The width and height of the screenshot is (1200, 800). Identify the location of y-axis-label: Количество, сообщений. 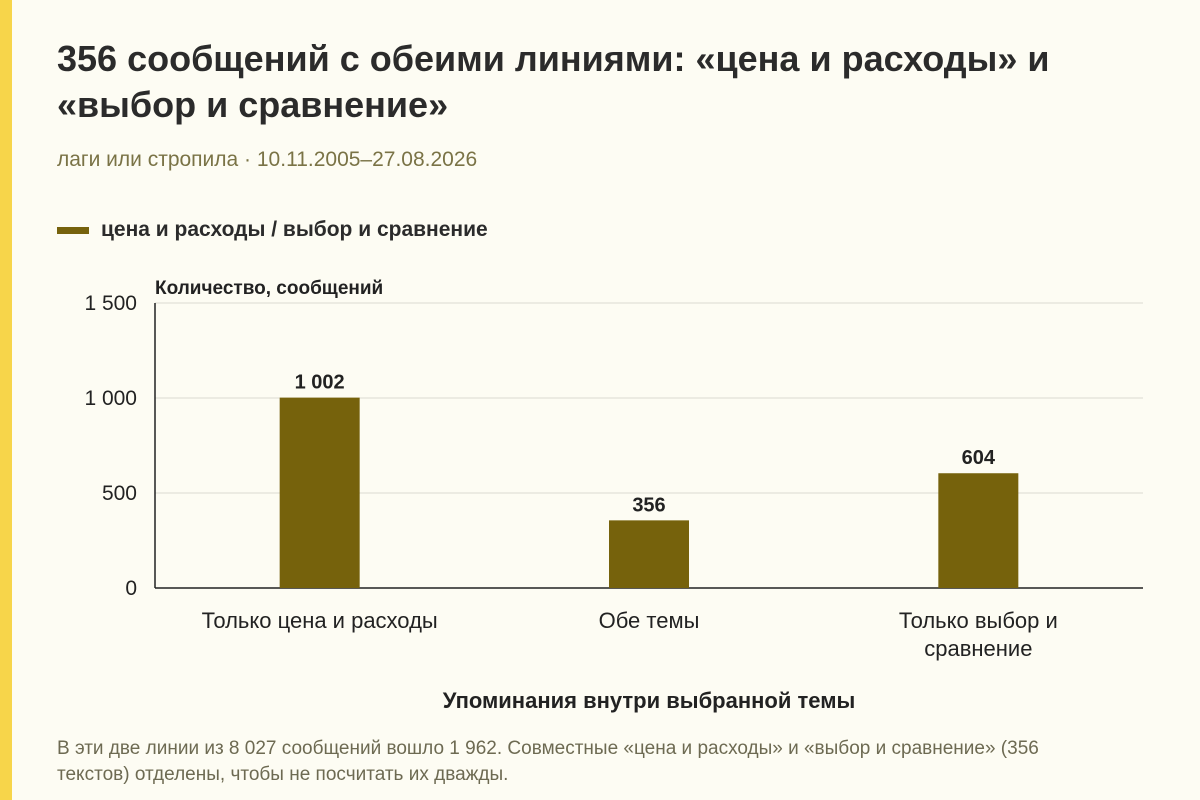
(269, 288).